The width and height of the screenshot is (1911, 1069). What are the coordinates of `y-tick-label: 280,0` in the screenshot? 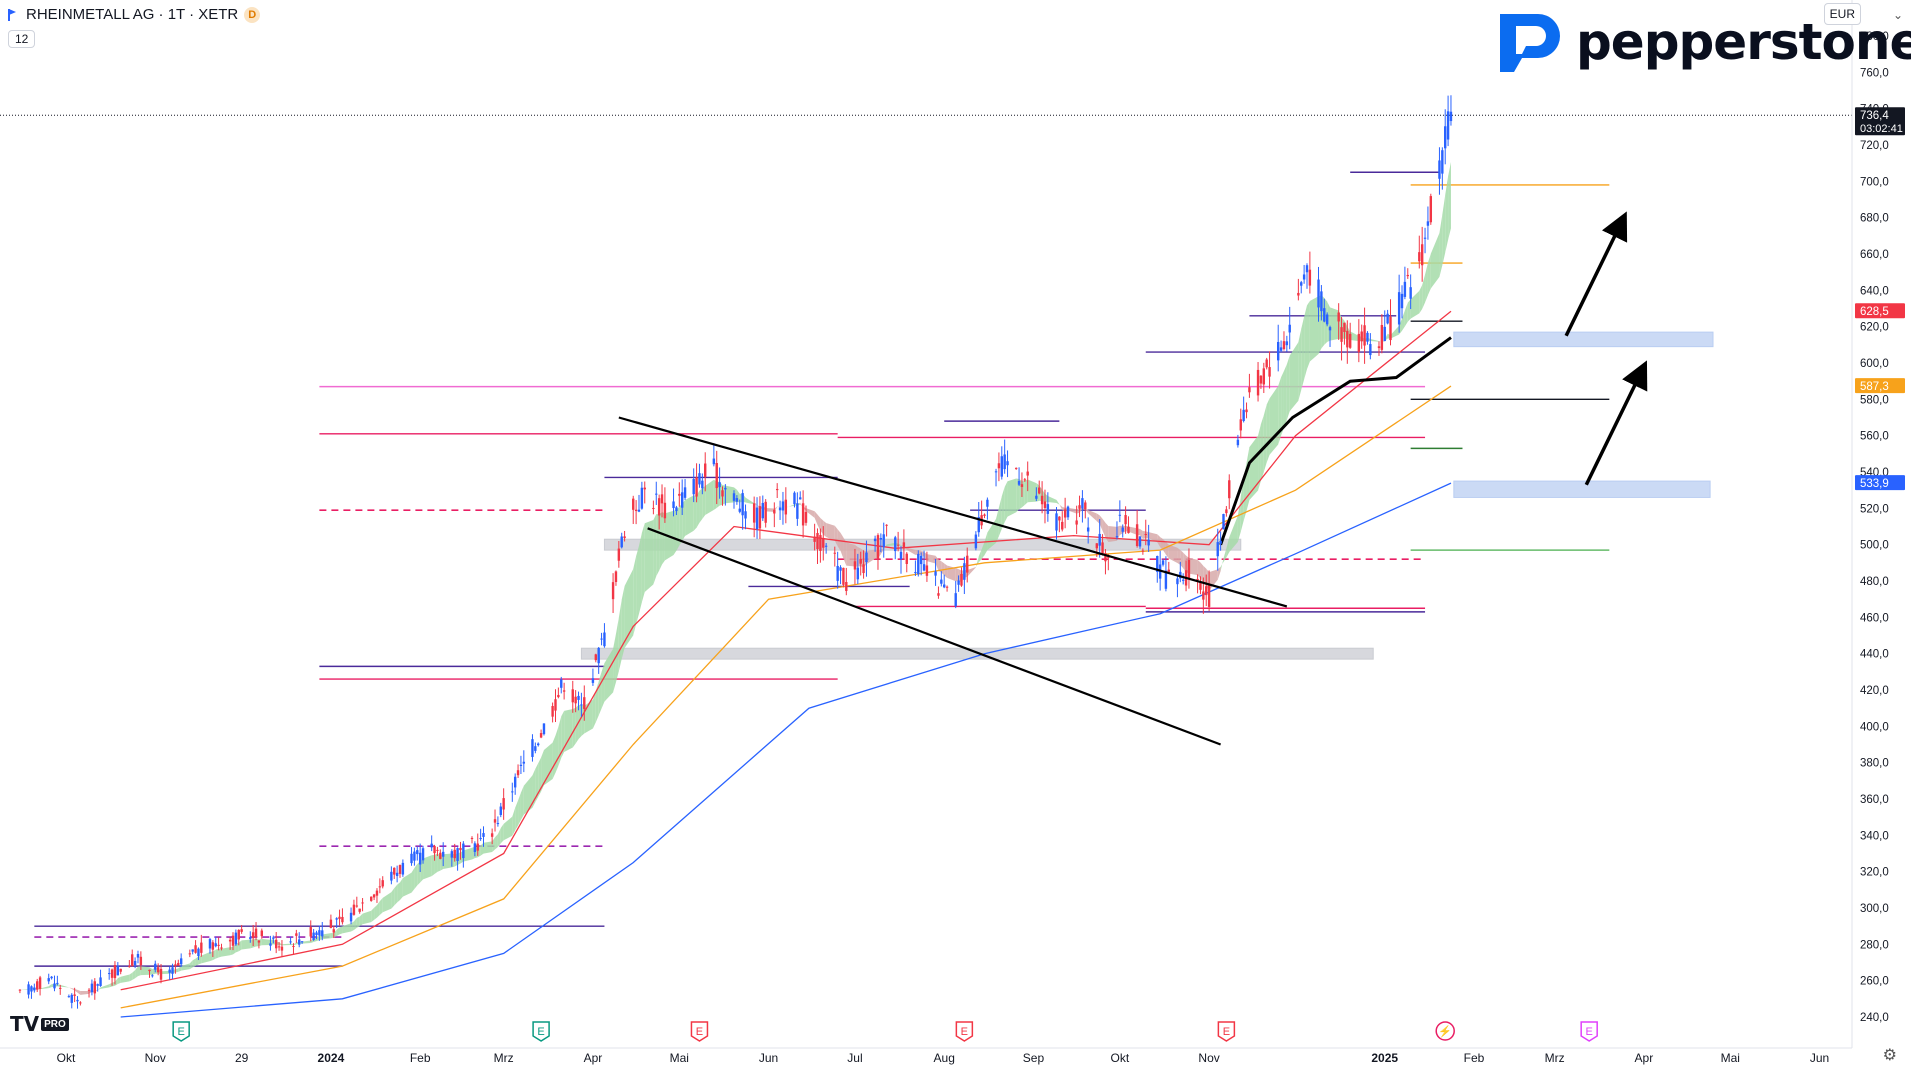 It's located at (1874, 945).